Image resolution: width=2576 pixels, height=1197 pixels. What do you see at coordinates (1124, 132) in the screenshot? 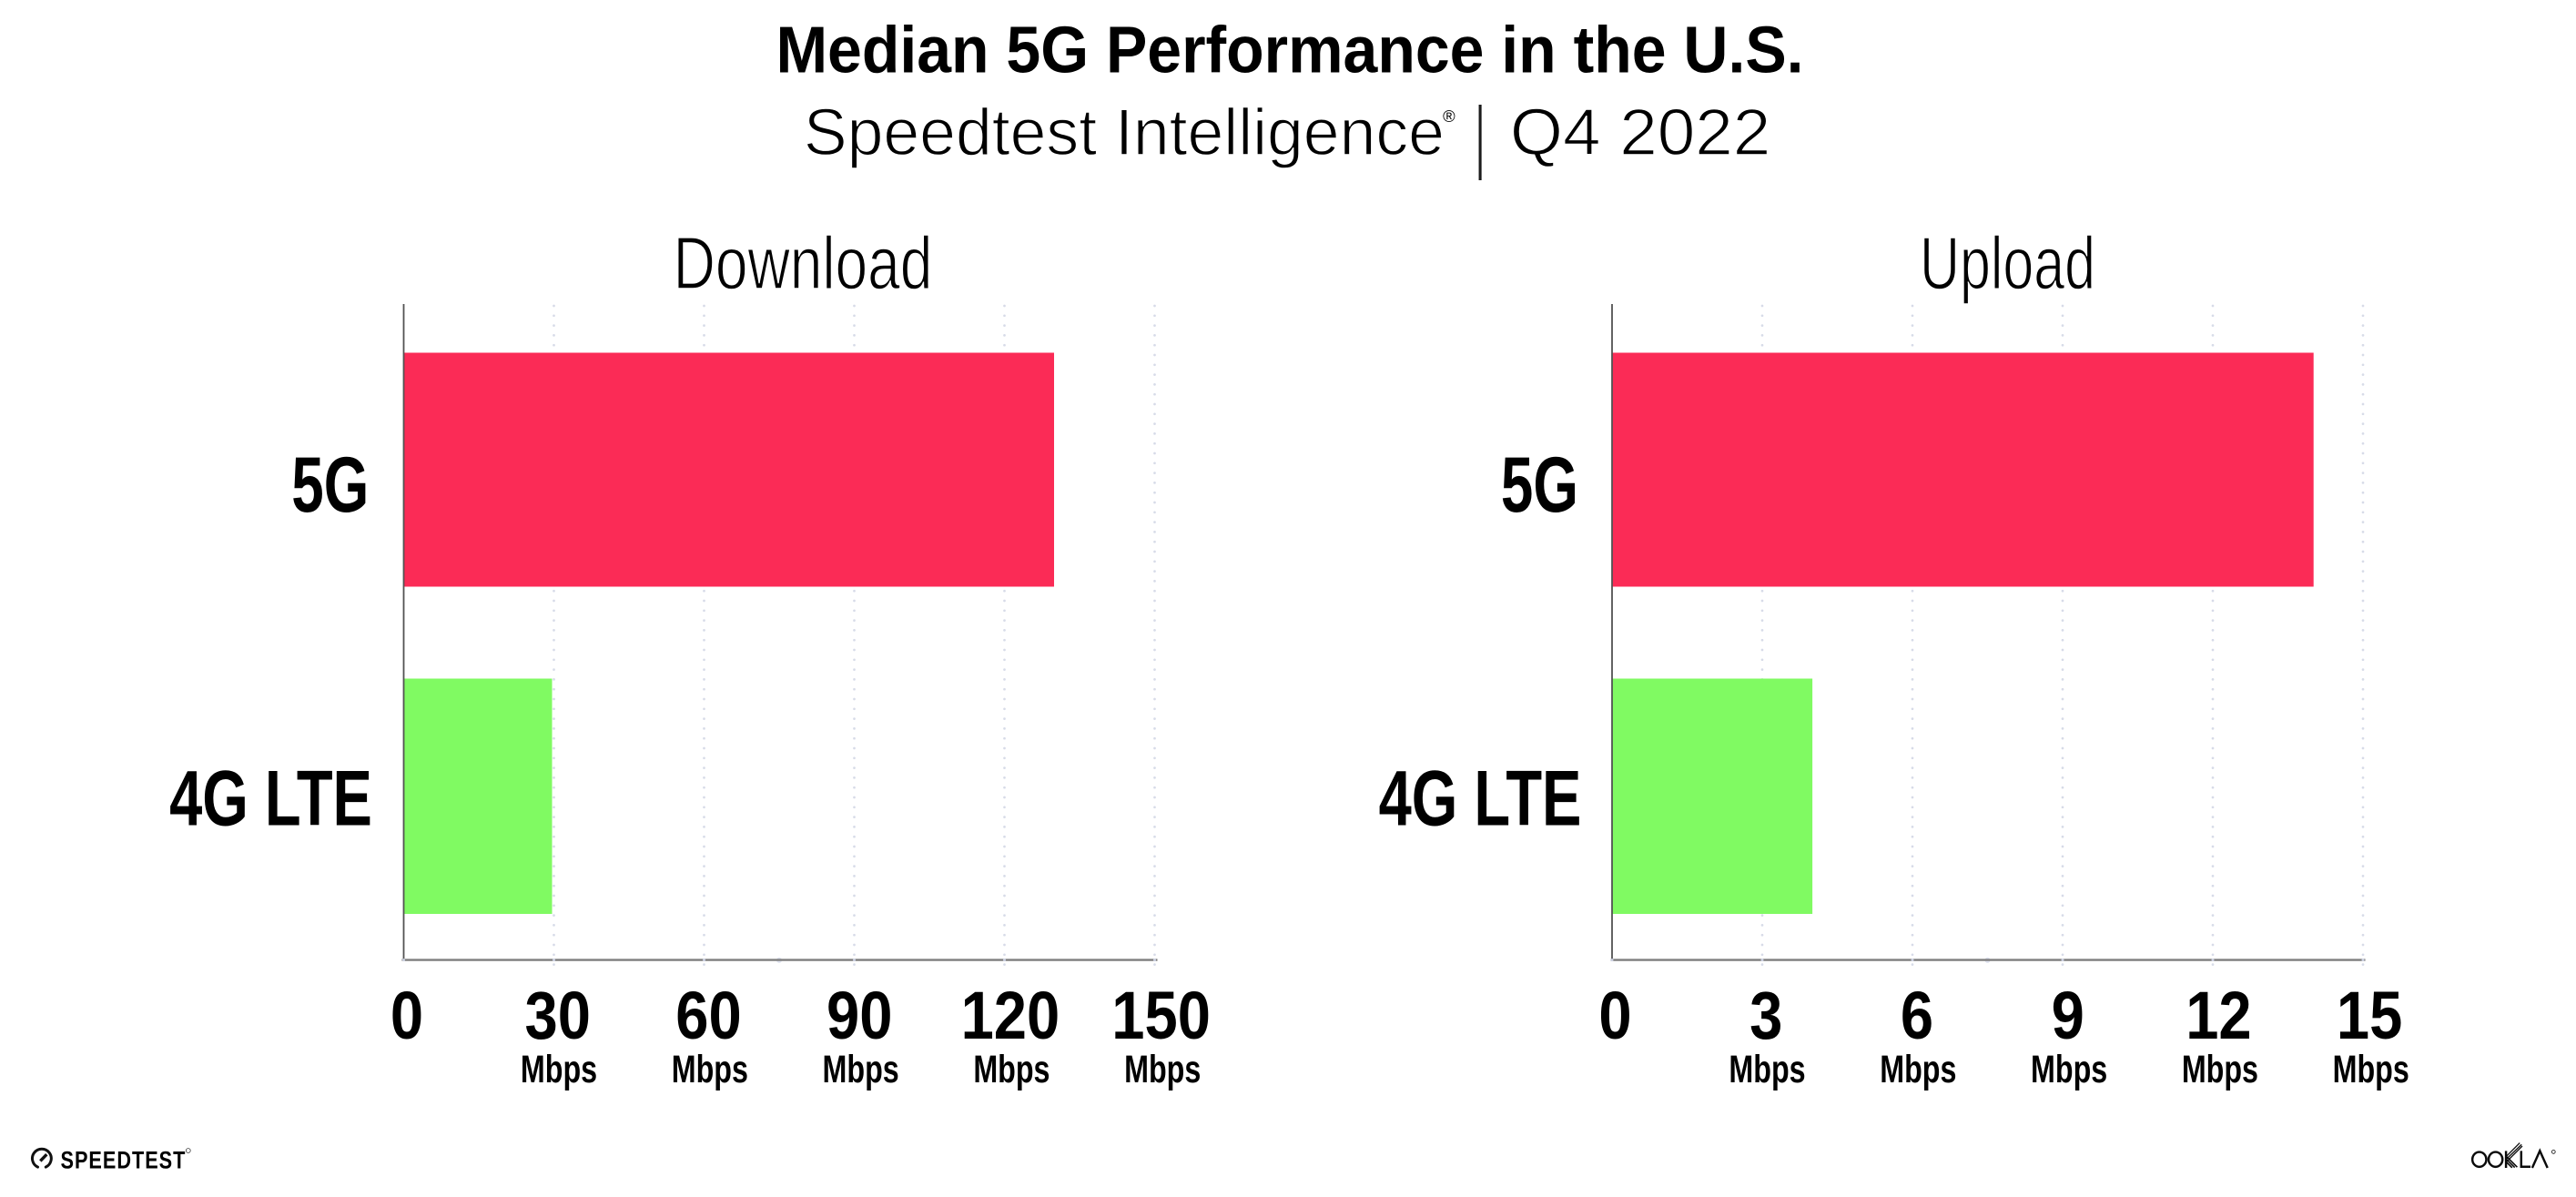
I see `svg-text: Speedtest Intelligence` at bounding box center [1124, 132].